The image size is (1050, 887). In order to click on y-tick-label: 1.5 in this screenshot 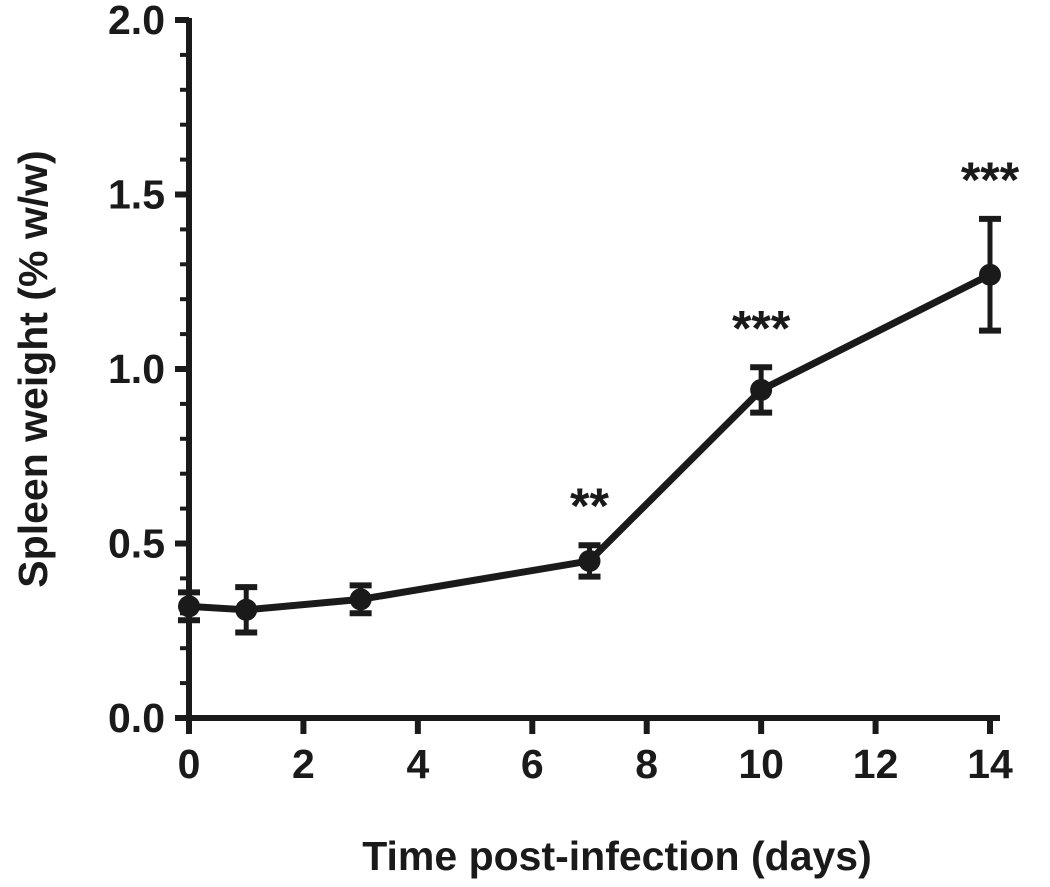, I will do `click(136, 195)`.